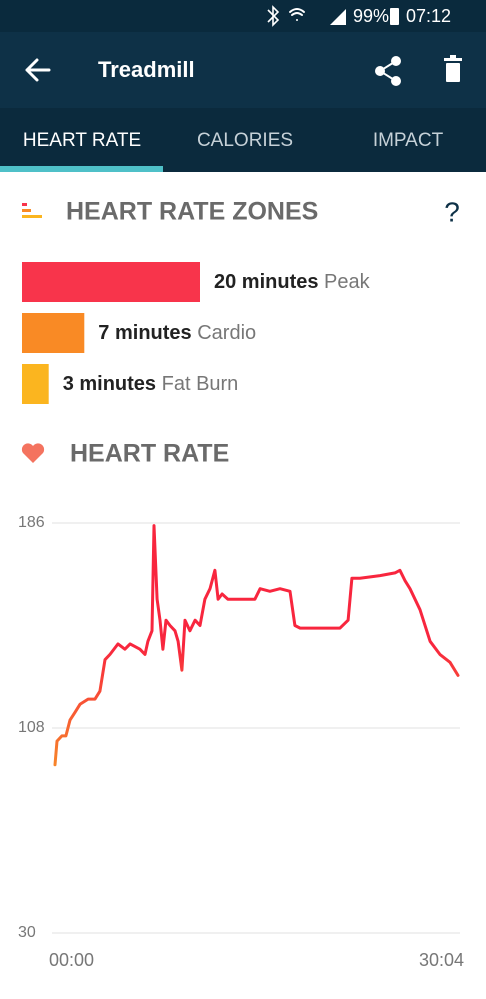 Image resolution: width=486 pixels, height=999 pixels. Describe the element at coordinates (192, 212) in the screenshot. I see `zones-title: HEART RATE ZONES` at that location.